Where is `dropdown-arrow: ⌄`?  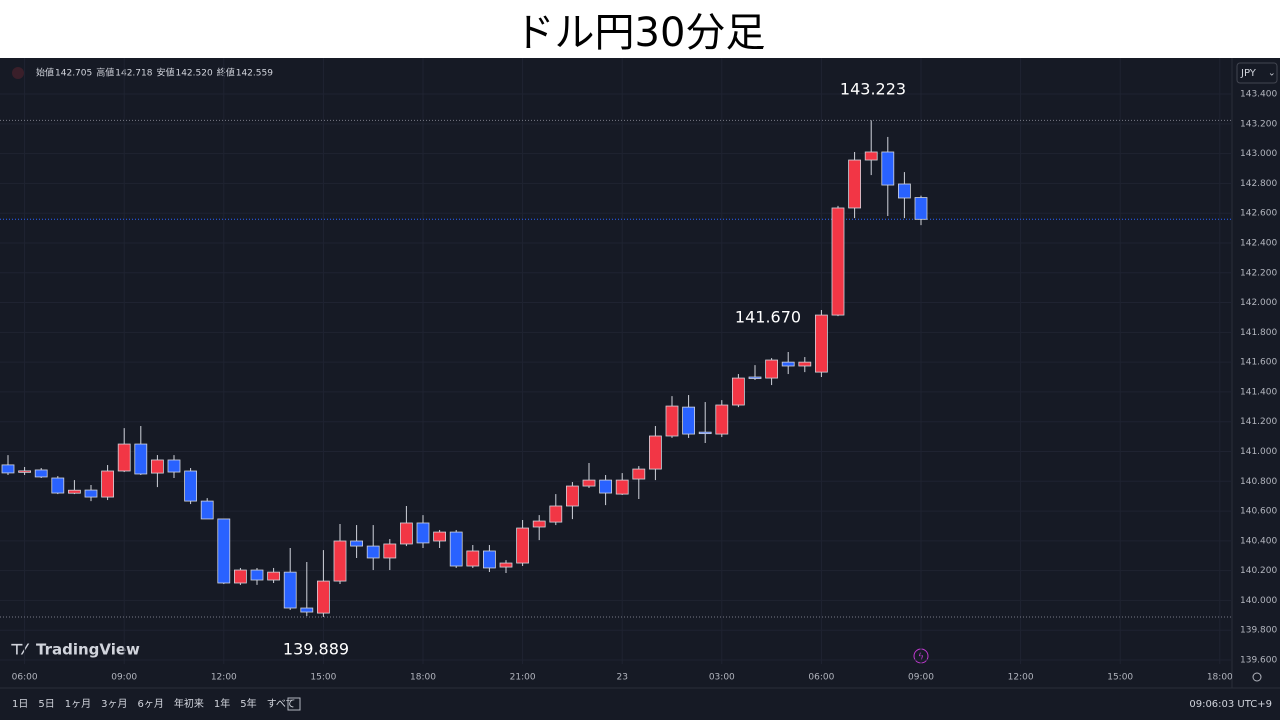
dropdown-arrow: ⌄ is located at coordinates (1272, 74).